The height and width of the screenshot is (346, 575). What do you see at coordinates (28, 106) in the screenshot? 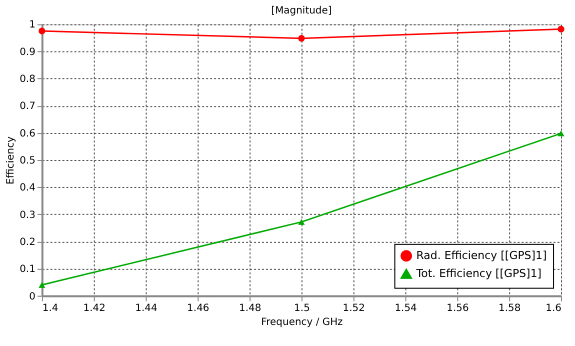
I see `y-tick-label: 0.7` at bounding box center [28, 106].